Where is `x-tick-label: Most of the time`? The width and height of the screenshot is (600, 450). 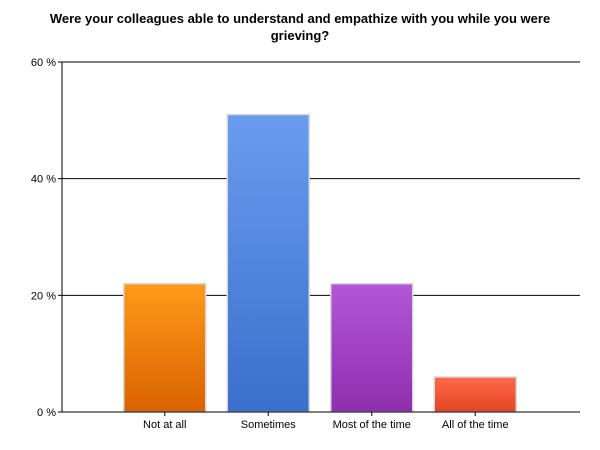 x-tick-label: Most of the time is located at coordinates (372, 425).